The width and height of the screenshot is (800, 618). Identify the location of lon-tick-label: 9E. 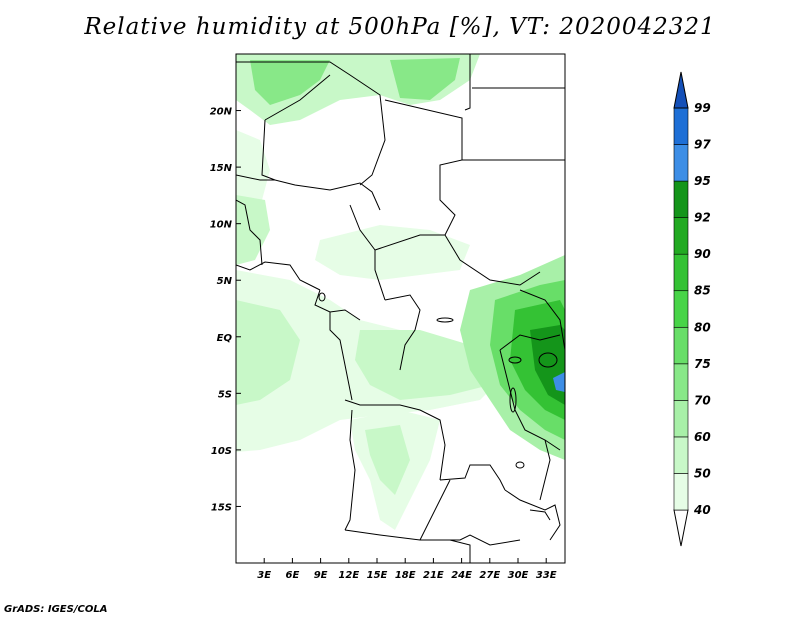
(321, 575).